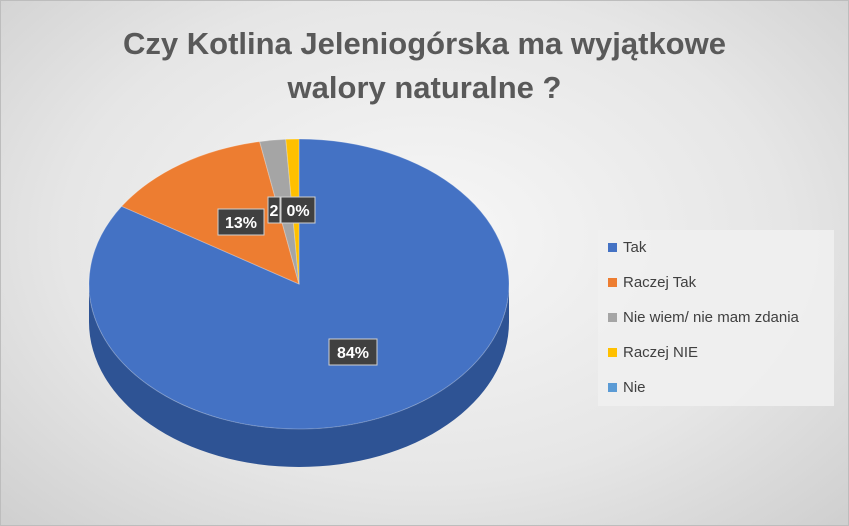 The image size is (849, 526). I want to click on chart-title-line-2: walory naturalne ?, so click(424, 87).